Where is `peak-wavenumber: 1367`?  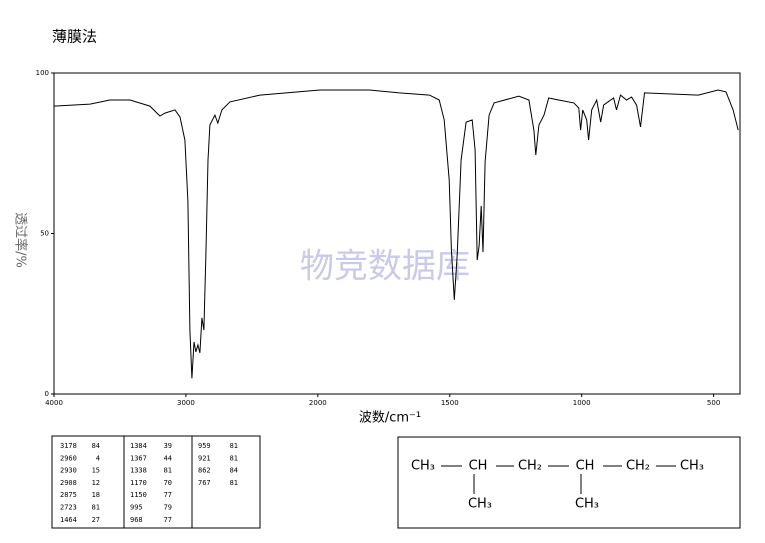
peak-wavenumber: 1367 is located at coordinates (138, 458).